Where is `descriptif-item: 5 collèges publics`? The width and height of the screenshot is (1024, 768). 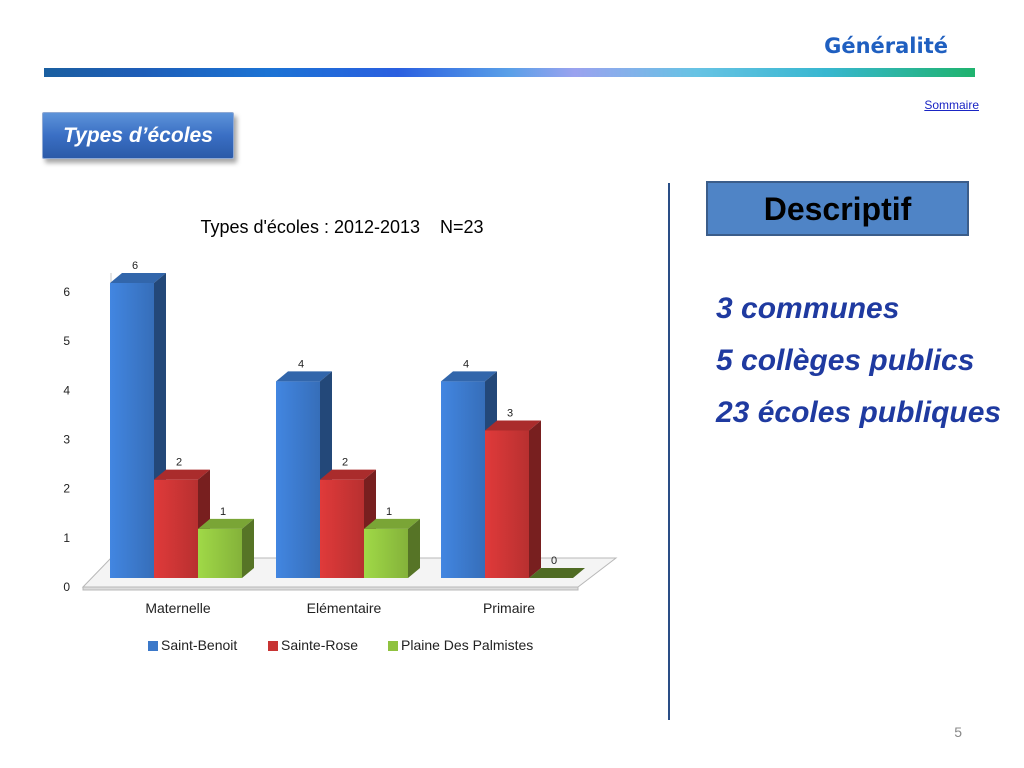 descriptif-item: 5 collèges publics is located at coordinates (845, 360).